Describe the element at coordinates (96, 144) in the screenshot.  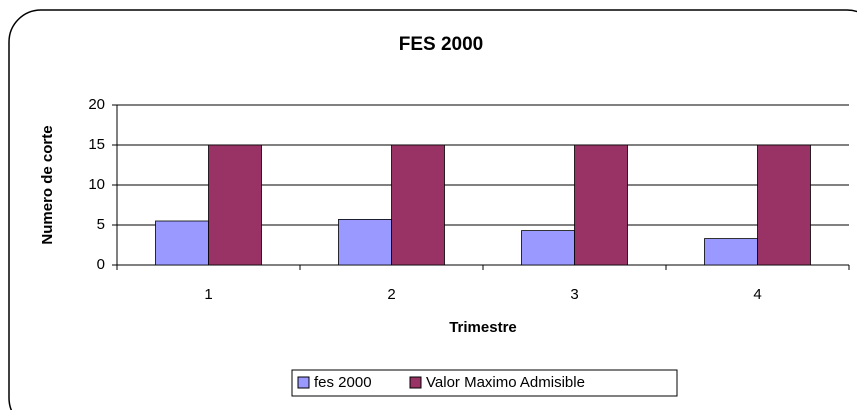
I see `y-tick-label: 15` at that location.